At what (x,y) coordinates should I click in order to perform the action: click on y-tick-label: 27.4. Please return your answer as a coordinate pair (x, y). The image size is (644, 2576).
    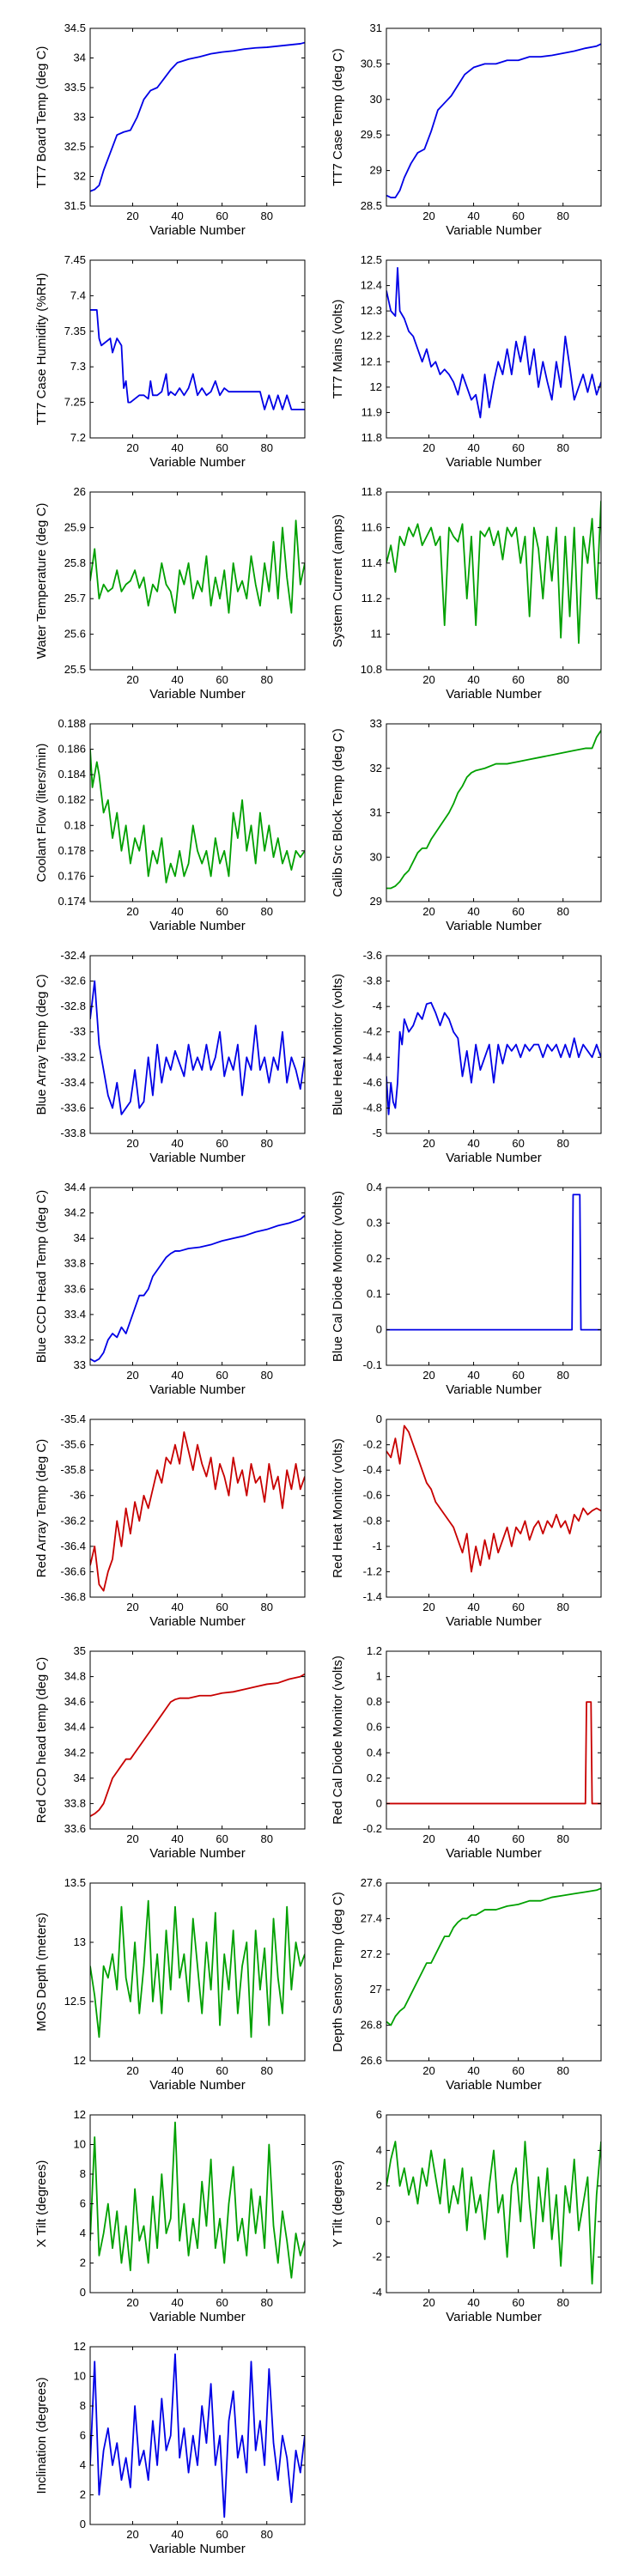
    Looking at the image, I should click on (371, 1917).